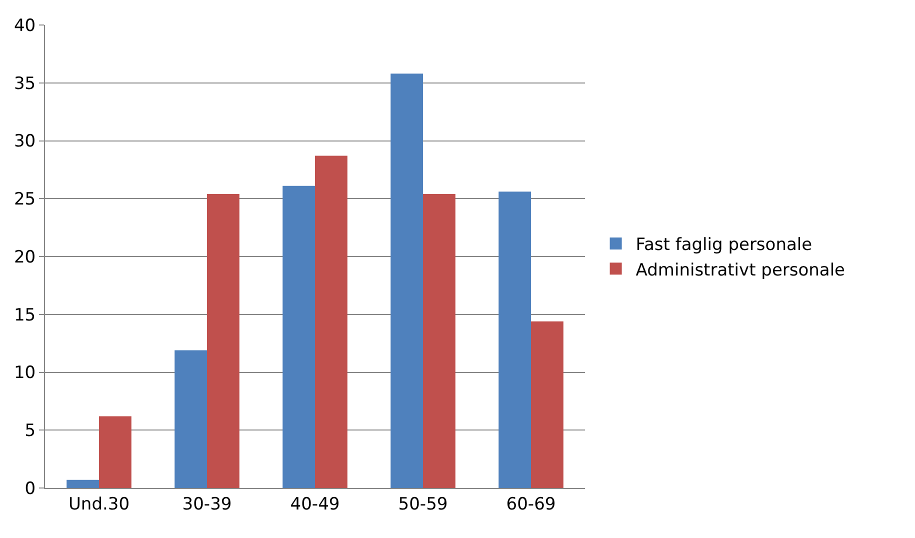 This screenshot has width=915, height=538. Describe the element at coordinates (25, 26) in the screenshot. I see `y-tick-label: 40` at that location.